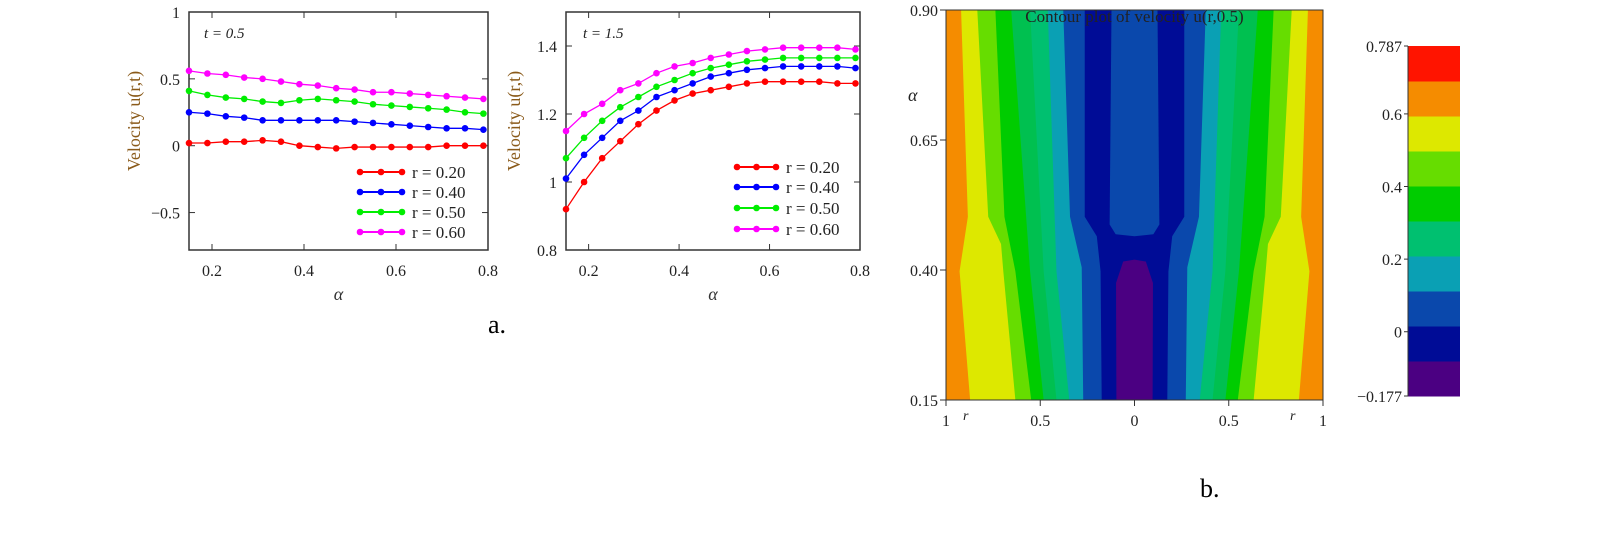 This screenshot has width=1600, height=540. What do you see at coordinates (813, 167) in the screenshot?
I see `legend-label: r = 0.20` at bounding box center [813, 167].